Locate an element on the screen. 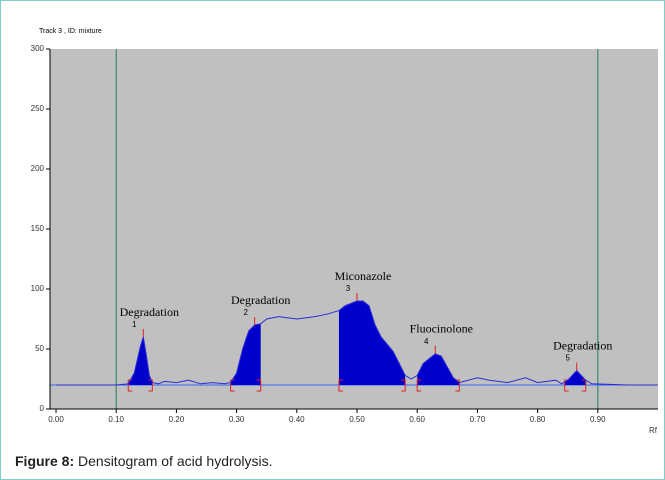 This screenshot has width=665, height=480. x-tick-label: 0.80 is located at coordinates (538, 419).